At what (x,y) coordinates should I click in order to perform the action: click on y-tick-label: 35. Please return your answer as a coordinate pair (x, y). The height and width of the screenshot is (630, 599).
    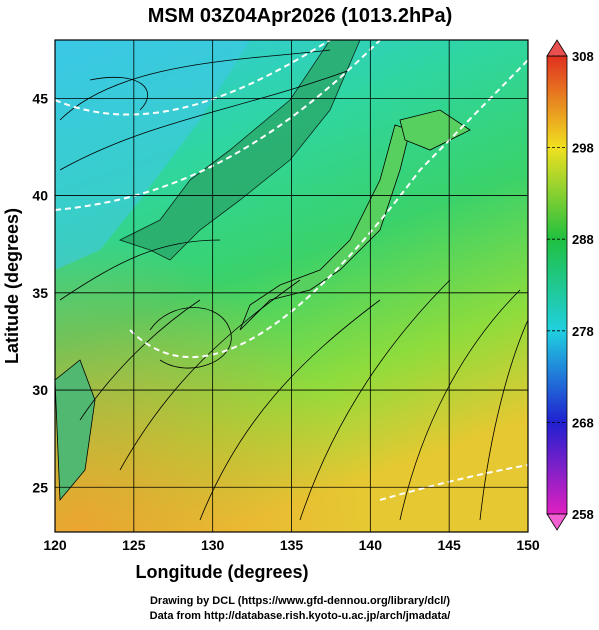
    Looking at the image, I should click on (40, 293).